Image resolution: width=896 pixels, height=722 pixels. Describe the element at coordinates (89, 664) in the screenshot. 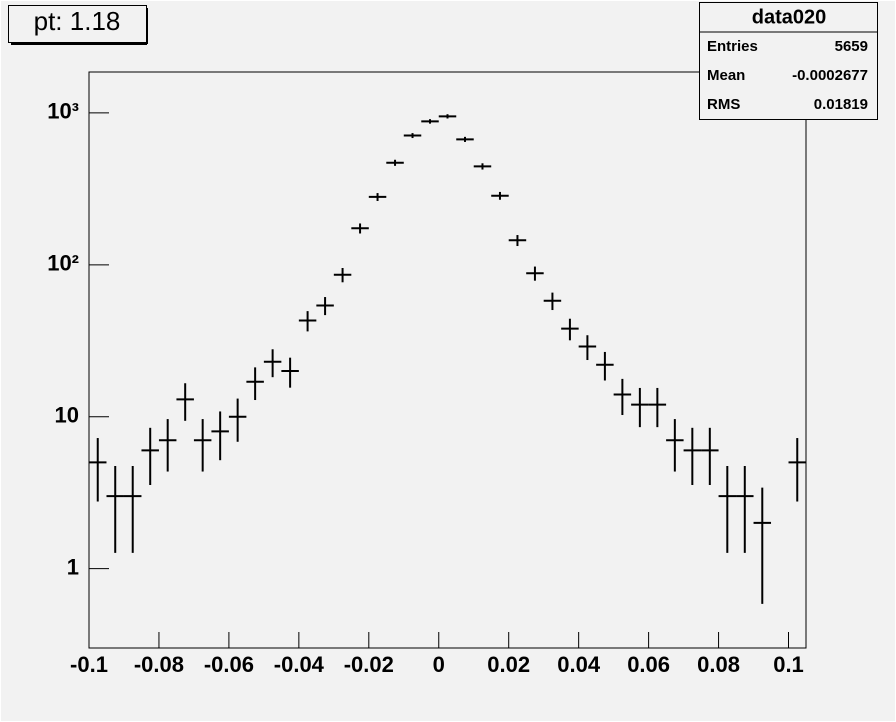

I see `x-tick-label: -0.1` at that location.